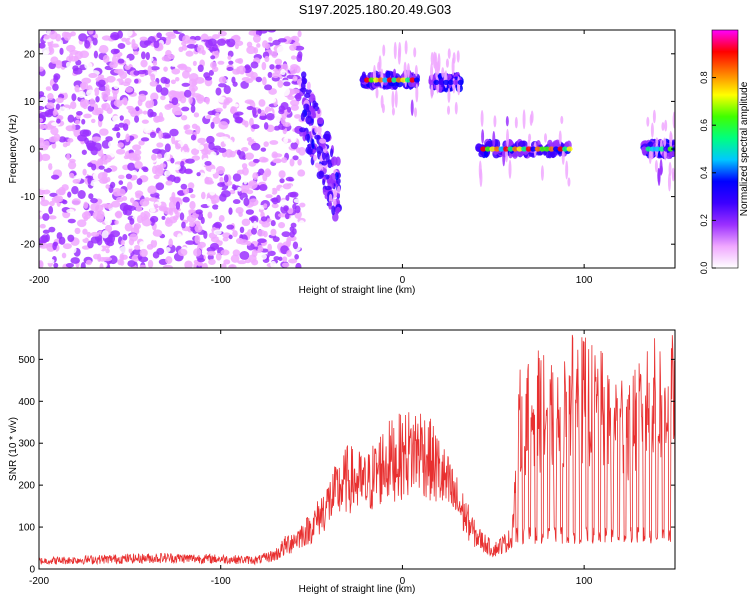 This screenshot has width=750, height=600. Describe the element at coordinates (744, 148) in the screenshot. I see `colorbar-label: Normalized spectral amplitude` at that location.